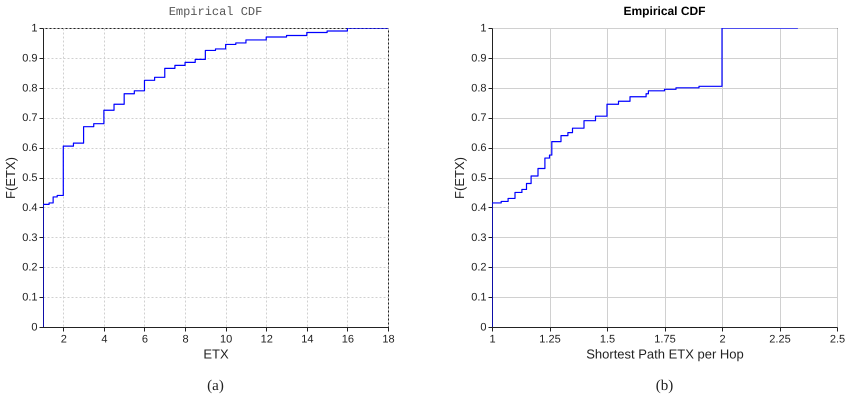 This screenshot has height=405, width=858. What do you see at coordinates (215, 386) in the screenshot?
I see `text: (a)` at bounding box center [215, 386].